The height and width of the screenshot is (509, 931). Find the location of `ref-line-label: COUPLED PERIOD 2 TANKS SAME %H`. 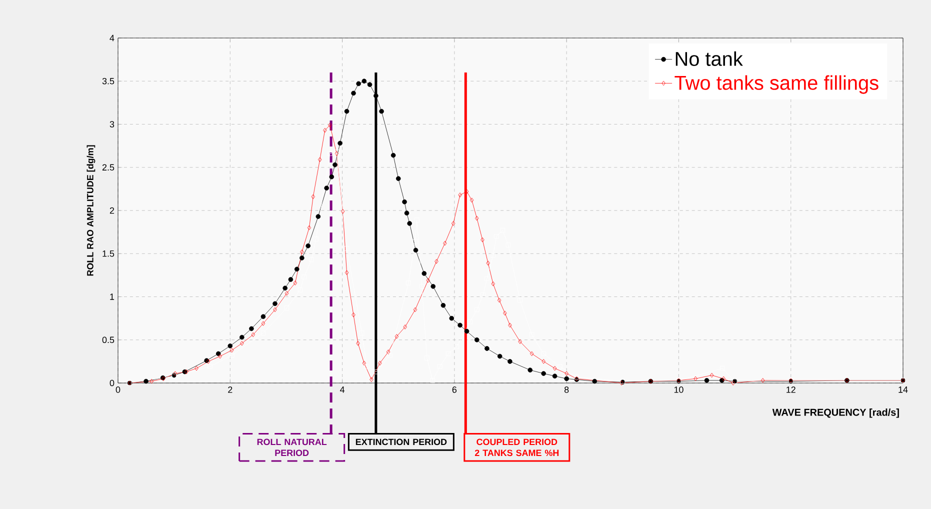

ref-line-label: COUPLED PERIOD 2 TANKS SAME %H is located at coordinates (516, 447).